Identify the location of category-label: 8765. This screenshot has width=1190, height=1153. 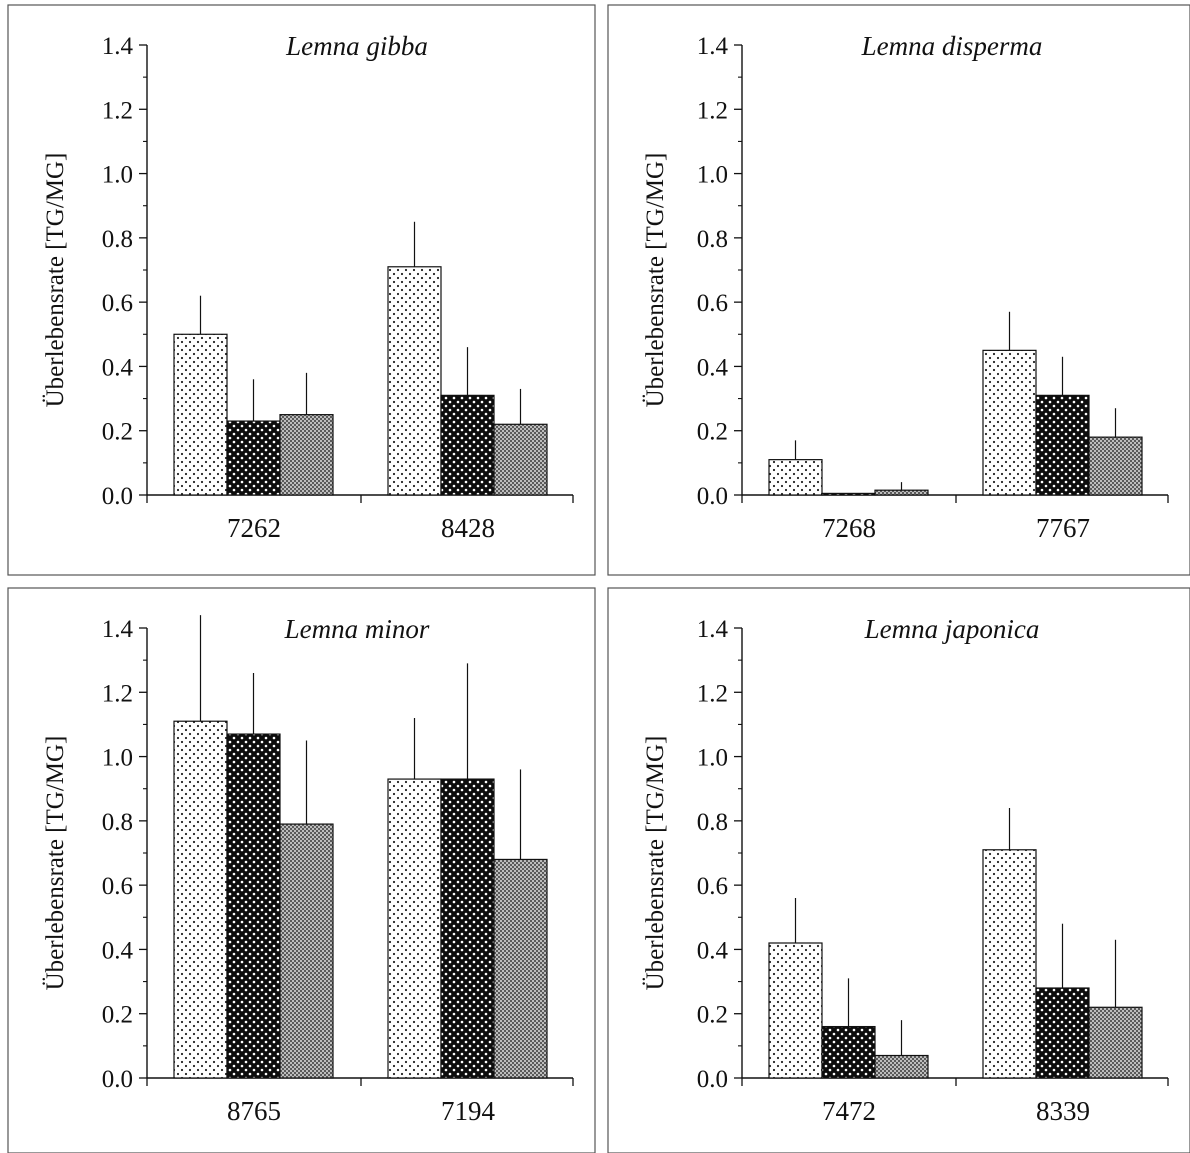
(254, 1111).